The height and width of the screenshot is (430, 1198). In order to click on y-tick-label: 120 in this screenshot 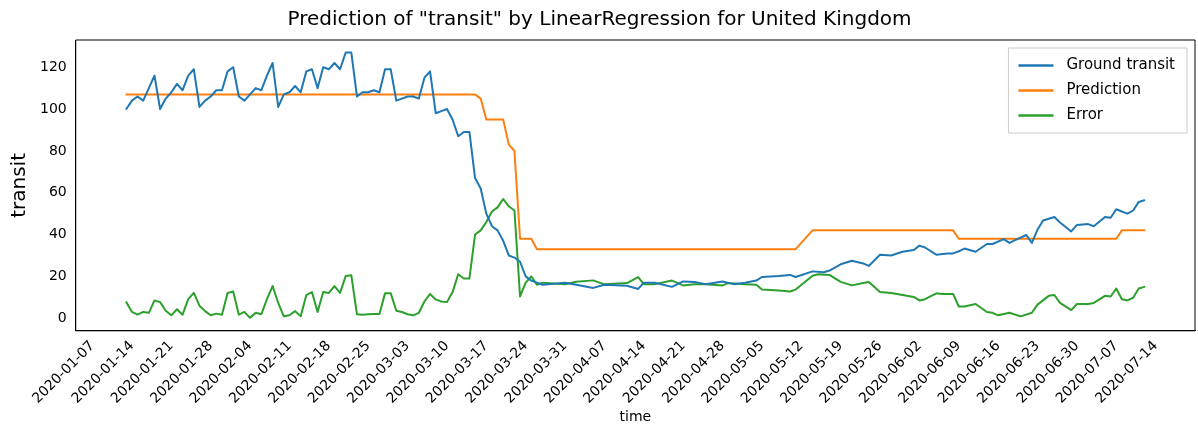, I will do `click(53, 65)`.